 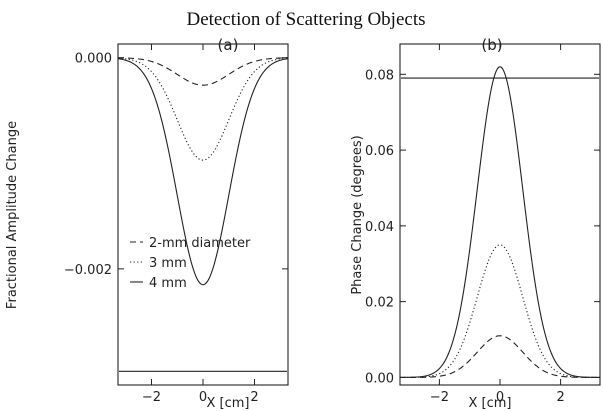 I want to click on panel-a-y-axis-label: Fractional Amplitude Change, so click(x=12, y=215).